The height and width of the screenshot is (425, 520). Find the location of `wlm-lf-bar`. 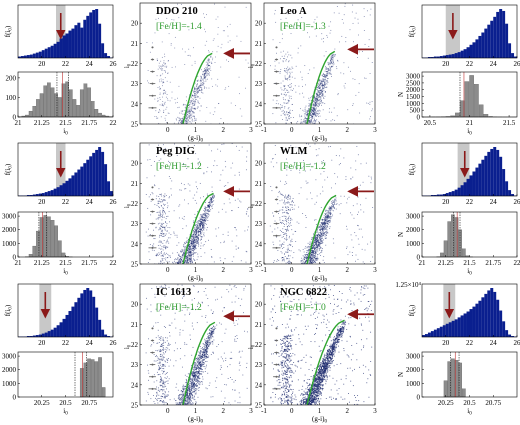

wlm-lf-bar is located at coordinates (480, 179).